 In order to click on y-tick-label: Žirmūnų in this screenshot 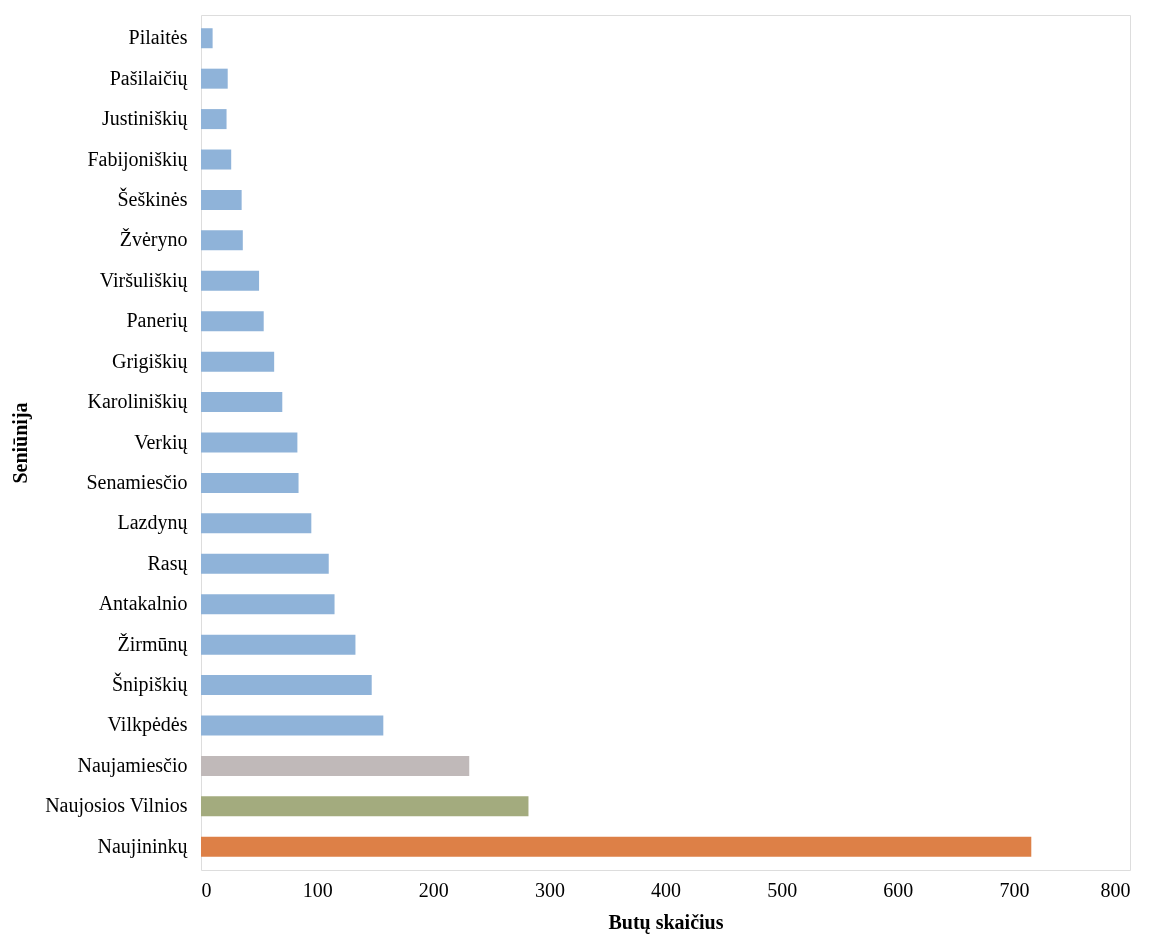, I will do `click(153, 644)`.